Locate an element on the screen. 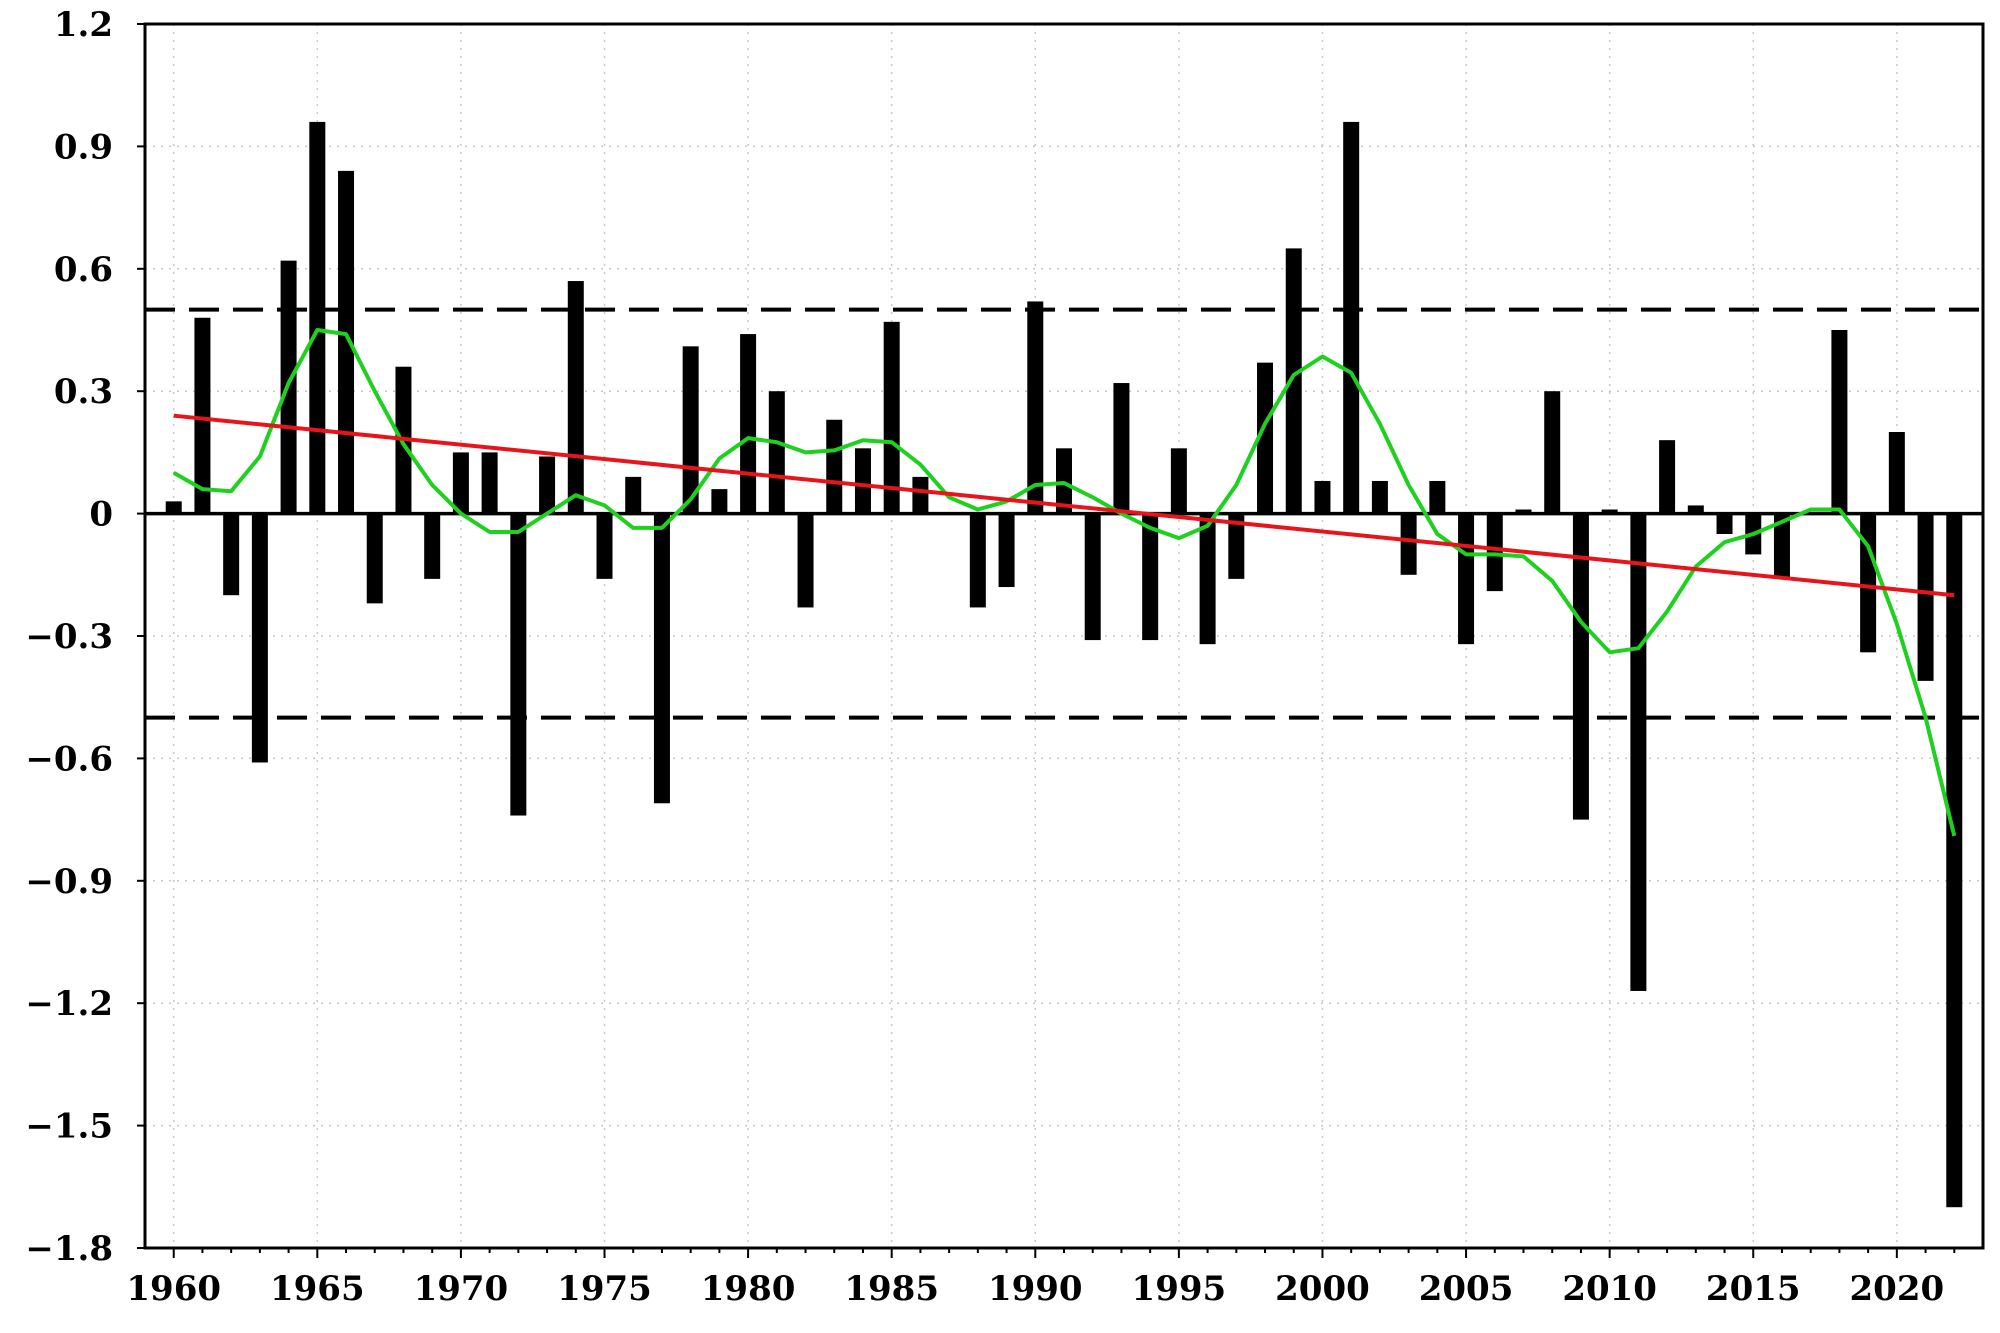 The image size is (2000, 1333). bar-2004 is located at coordinates (1437, 497).